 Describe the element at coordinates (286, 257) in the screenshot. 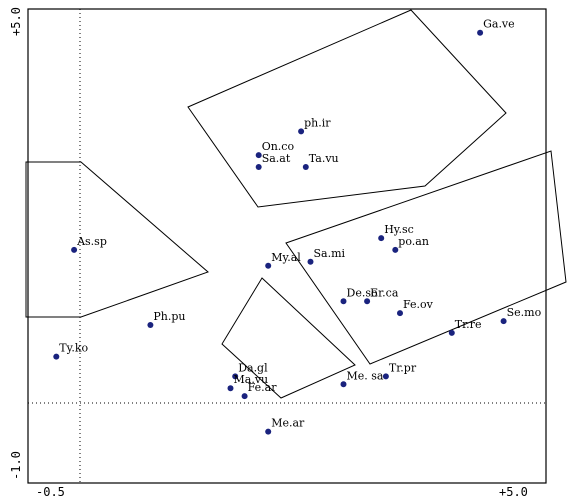

I see `point-label: My.al` at that location.